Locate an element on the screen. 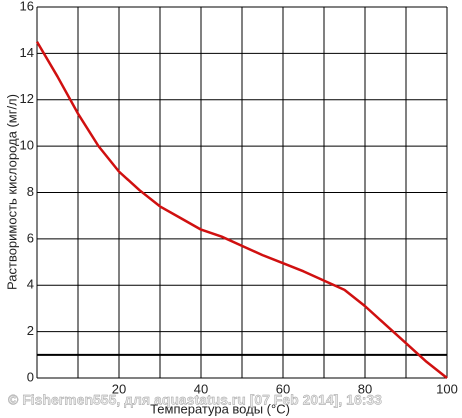  x-tick-label: 80 is located at coordinates (365, 388).